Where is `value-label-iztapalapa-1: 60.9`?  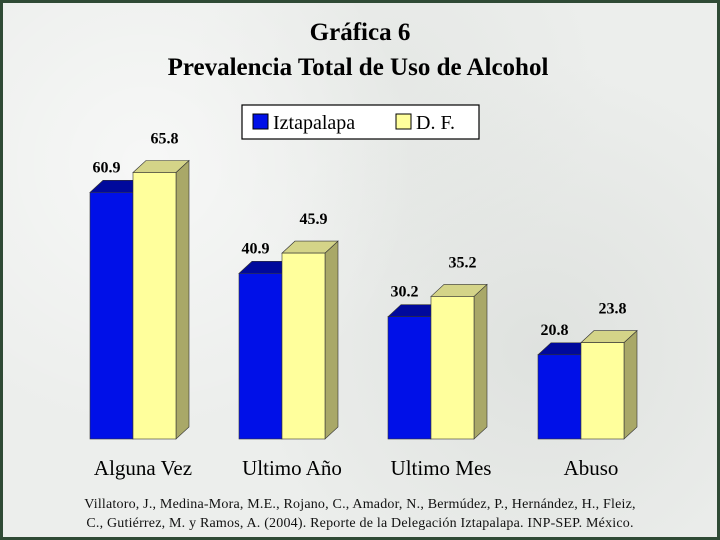
value-label-iztapalapa-1: 60.9 is located at coordinates (107, 167).